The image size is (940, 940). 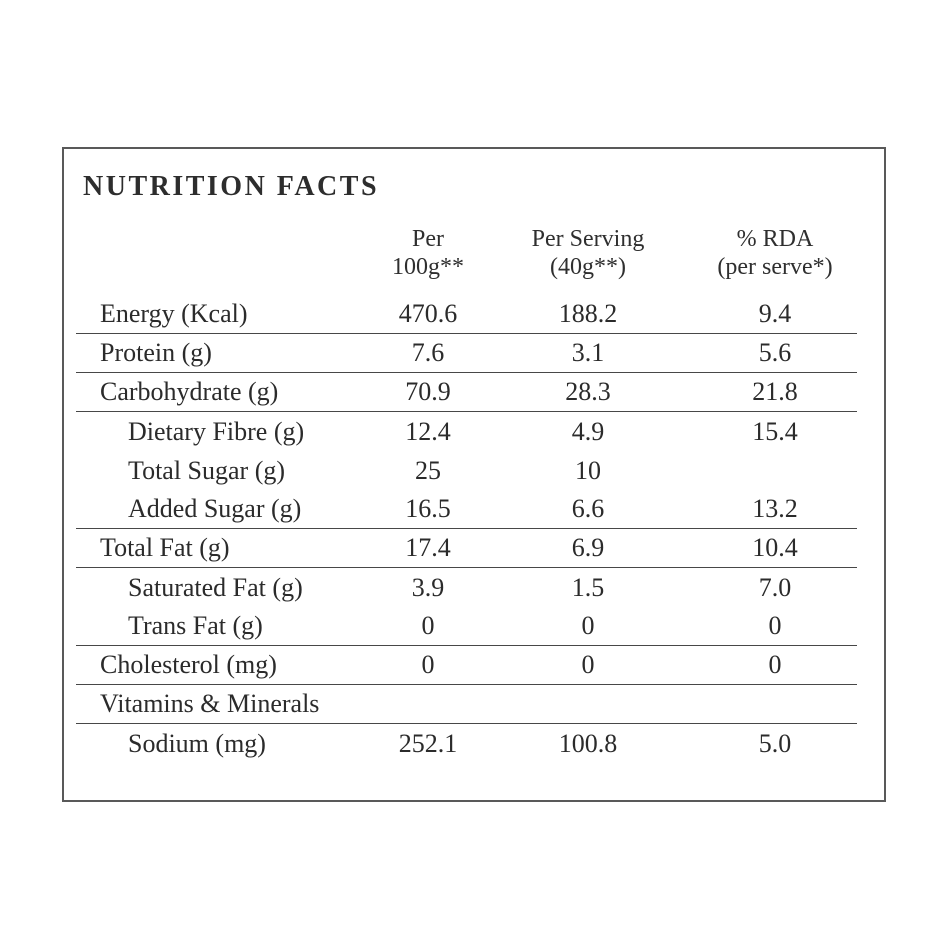 I want to click on column-header-rda: % RDA (per serve*), so click(x=775, y=253).